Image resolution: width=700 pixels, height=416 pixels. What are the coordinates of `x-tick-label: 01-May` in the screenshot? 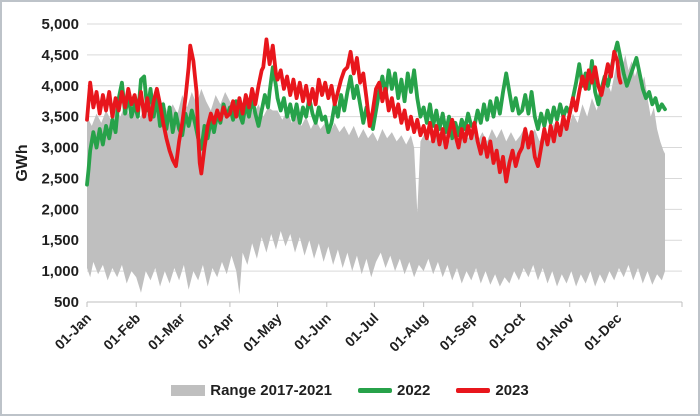 It's located at (262, 332).